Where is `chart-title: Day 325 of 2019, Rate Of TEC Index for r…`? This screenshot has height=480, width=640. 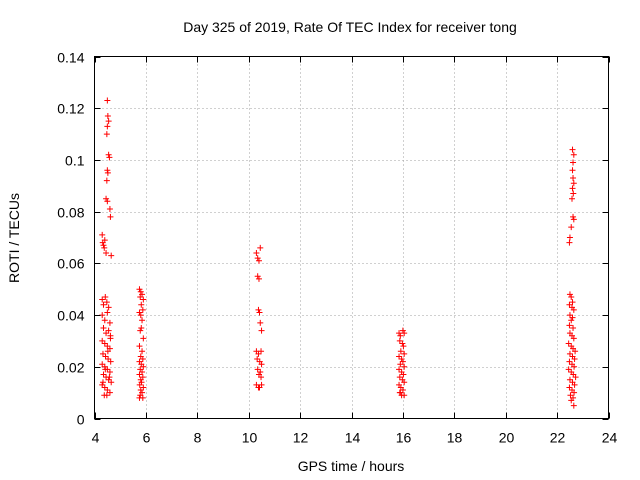 chart-title: Day 325 of 2019, Rate Of TEC Index for r… is located at coordinates (350, 27).